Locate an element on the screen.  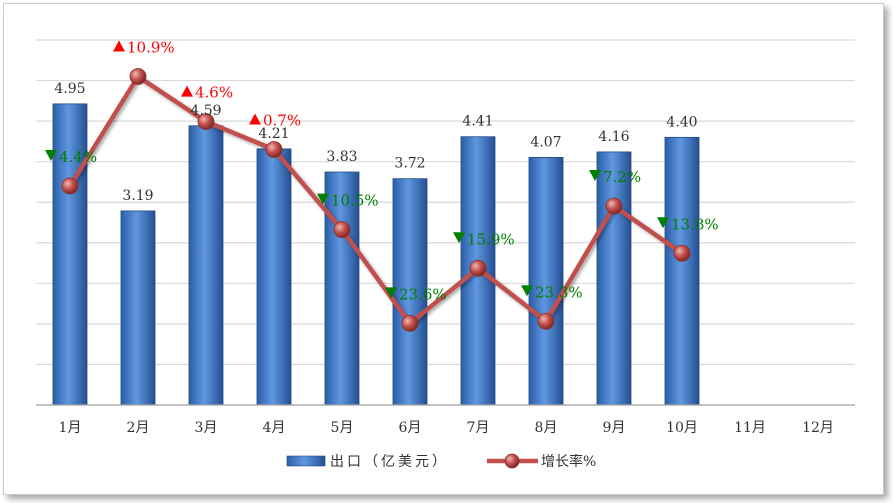
growth-rate-label: 7.2% is located at coordinates (622, 177).